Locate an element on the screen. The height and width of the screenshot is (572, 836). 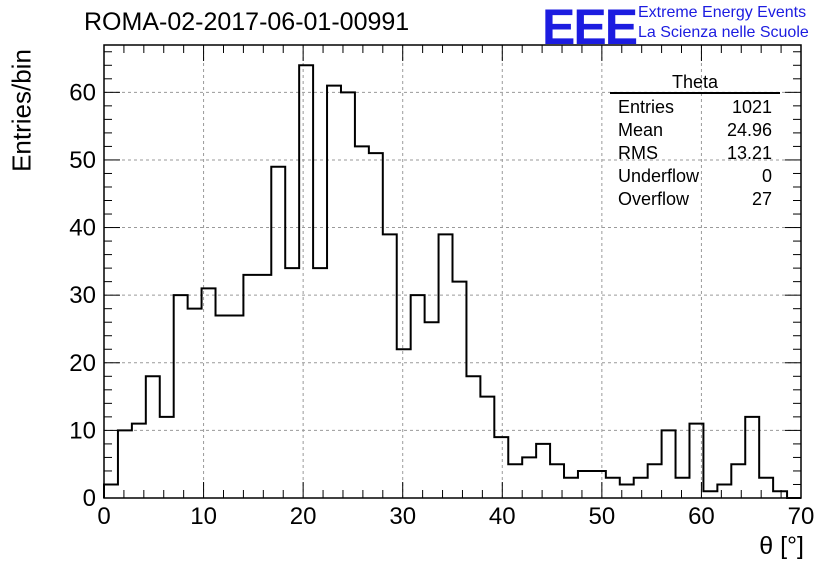
x-tick-label: 60 is located at coordinates (701, 516).